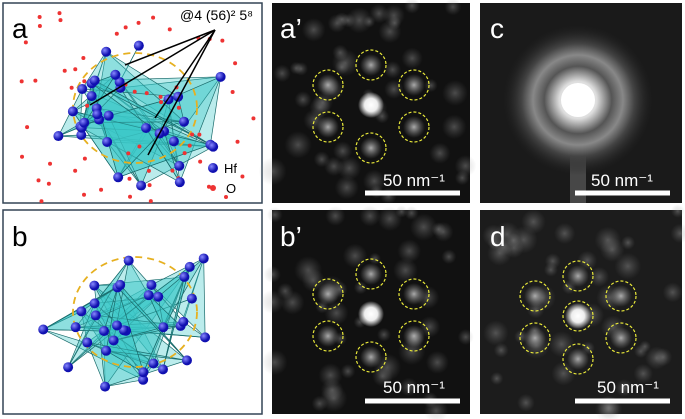 This screenshot has width=685, height=419. I want to click on central-spot, so click(371, 105).